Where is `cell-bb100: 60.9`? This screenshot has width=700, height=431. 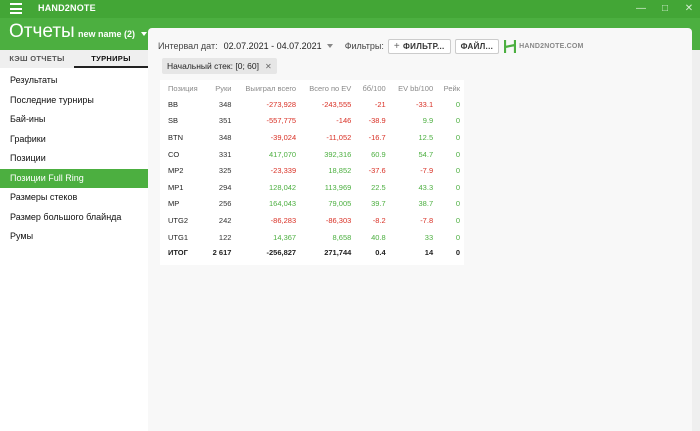
cell-bb100: 60.9 is located at coordinates (378, 154).